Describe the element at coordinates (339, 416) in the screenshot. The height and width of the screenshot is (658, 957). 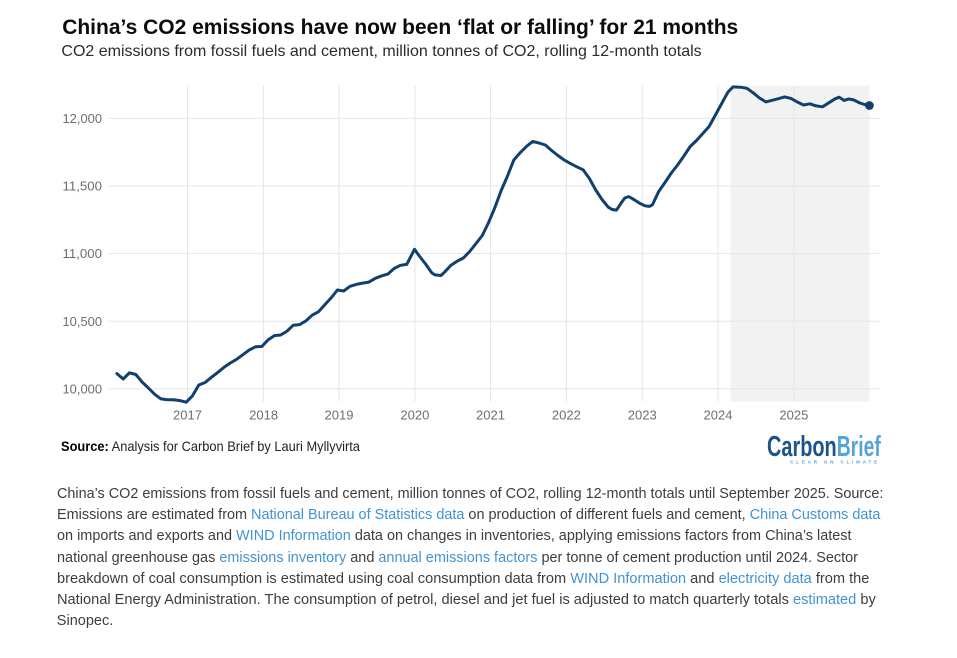
I see `svg-text: 2019` at that location.